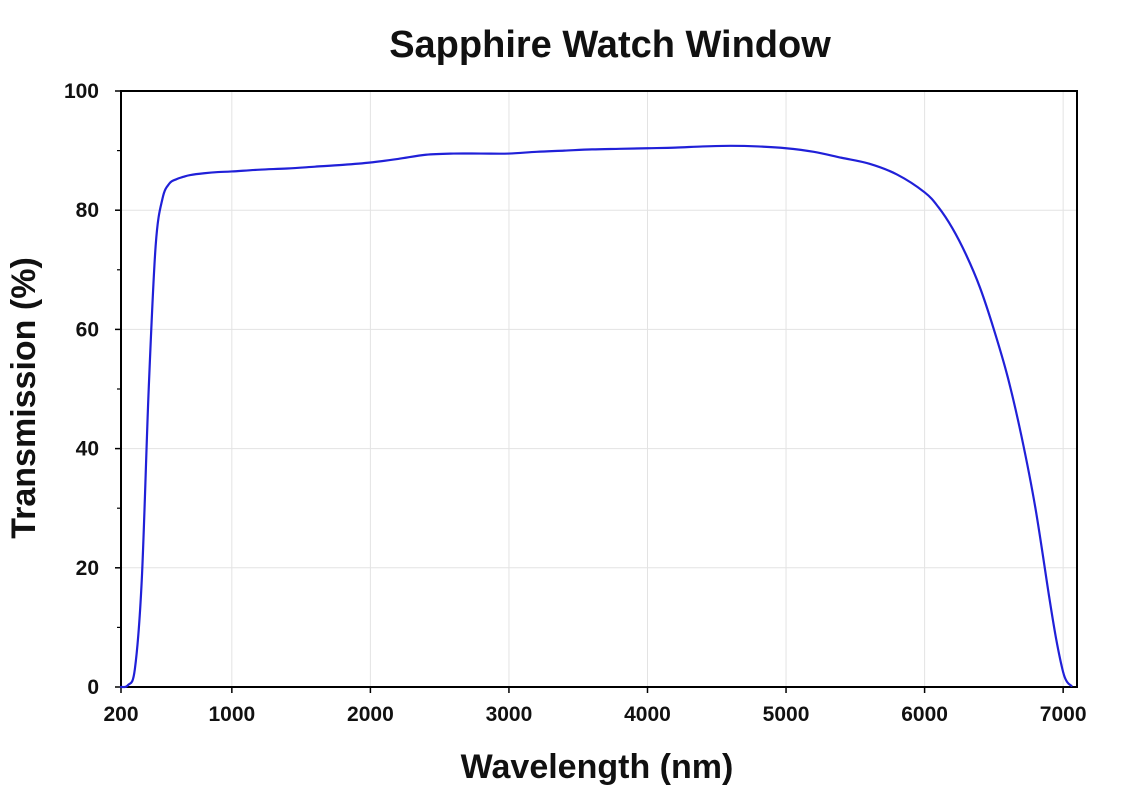 The image size is (1132, 800). I want to click on y-tick-label: 0, so click(93, 687).